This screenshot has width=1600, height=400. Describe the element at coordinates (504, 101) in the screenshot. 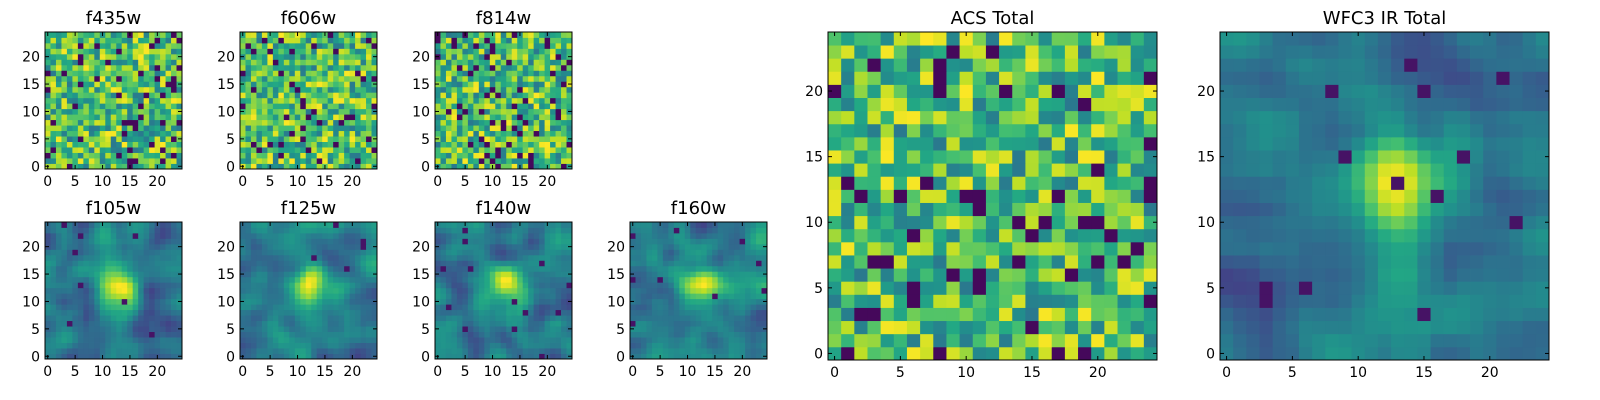

I see `heatmap-cells` at that location.